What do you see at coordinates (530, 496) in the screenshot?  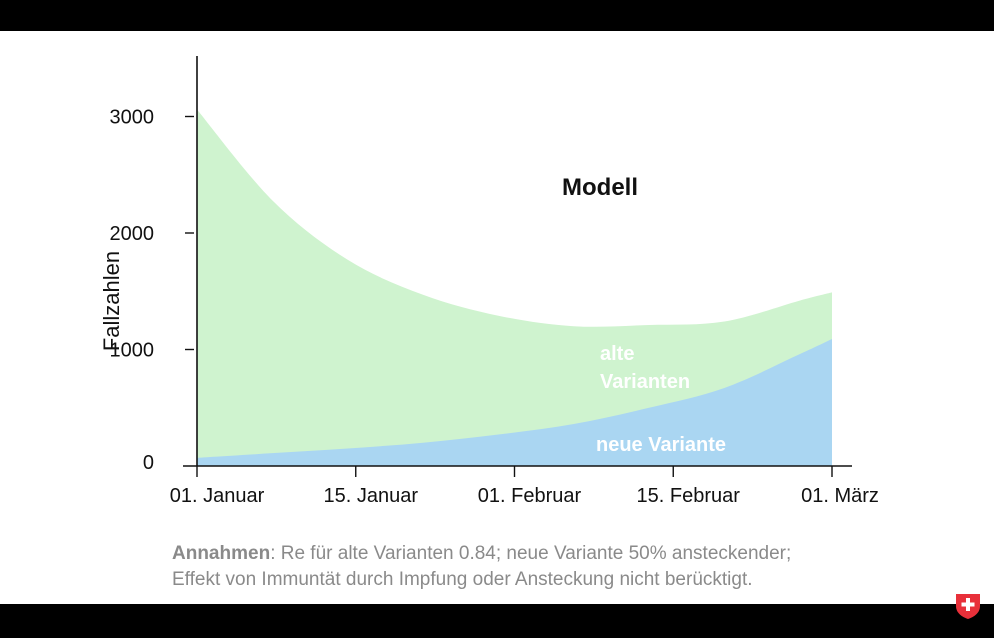 I see `x-tick-label: 01. Februar` at bounding box center [530, 496].